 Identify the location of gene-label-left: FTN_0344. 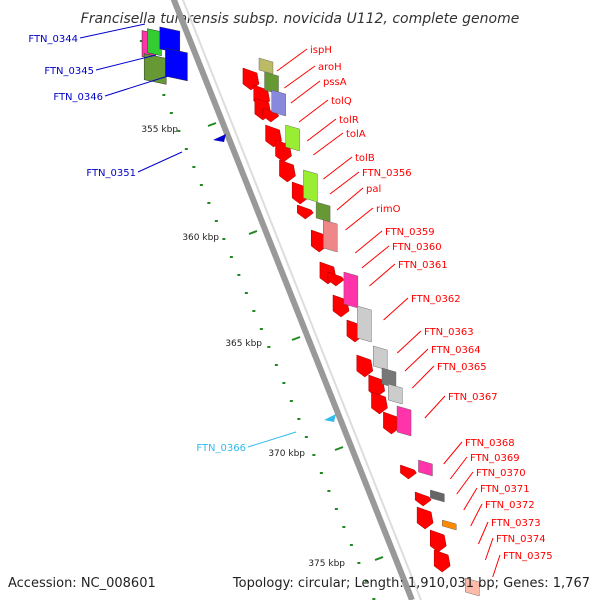
(53, 39).